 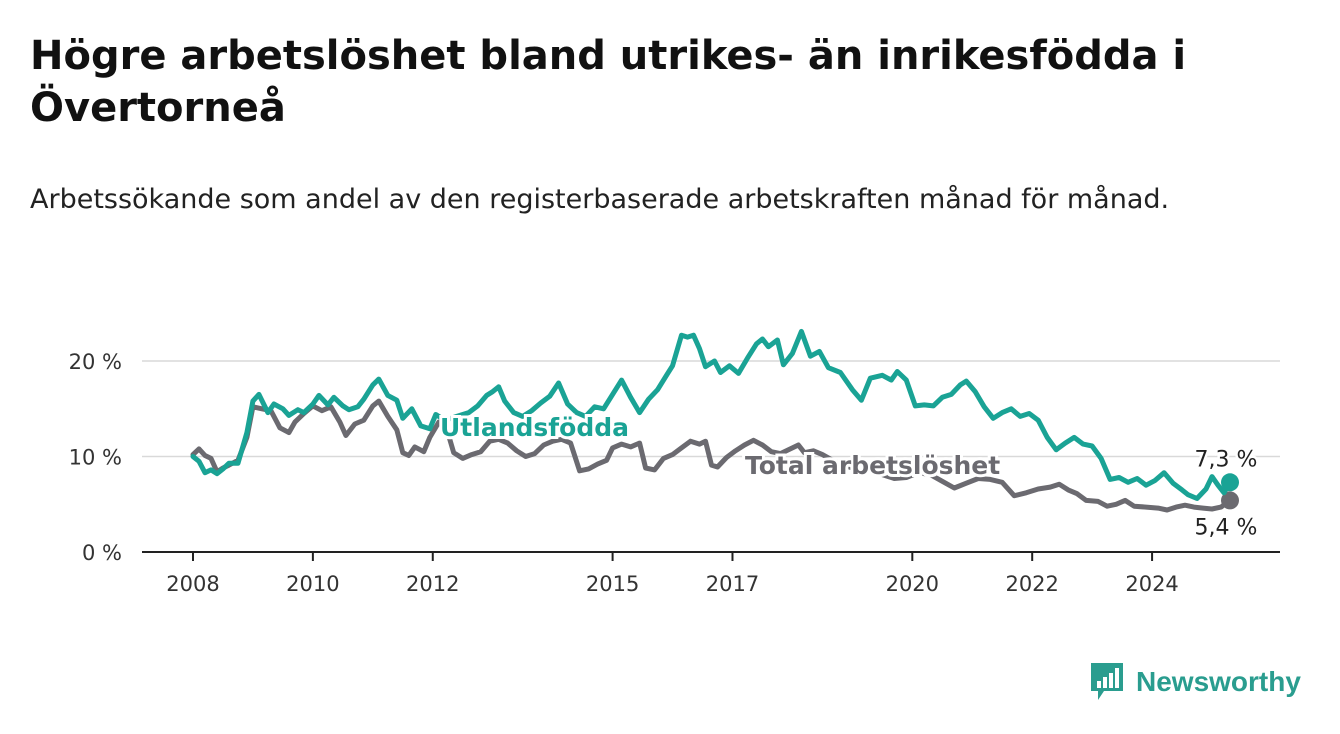 What do you see at coordinates (1107, 681) in the screenshot?
I see `newsworthy-logo-icon` at bounding box center [1107, 681].